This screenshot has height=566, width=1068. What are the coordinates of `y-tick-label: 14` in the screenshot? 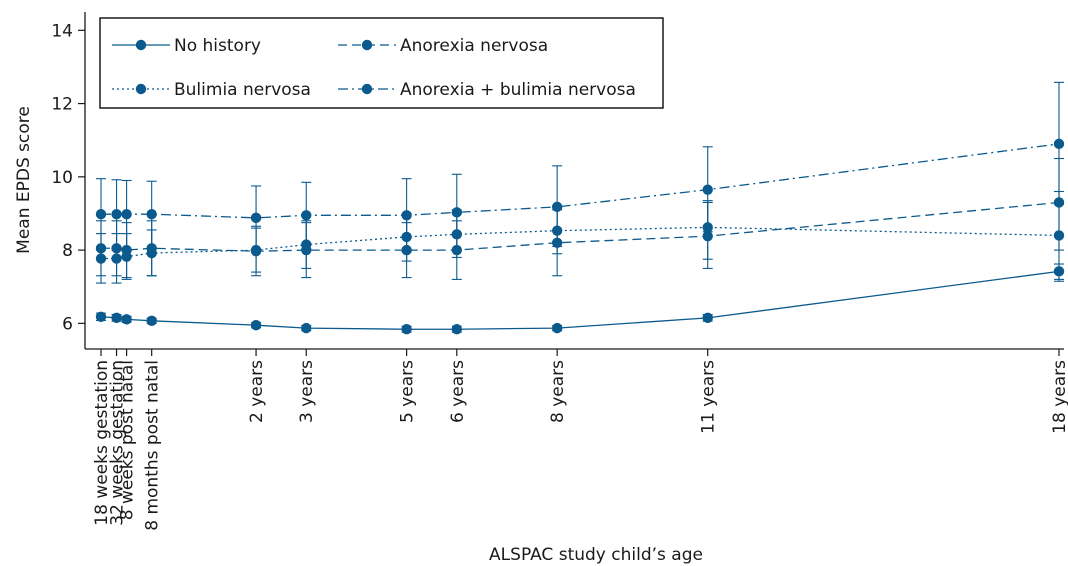 It's located at (62, 31).